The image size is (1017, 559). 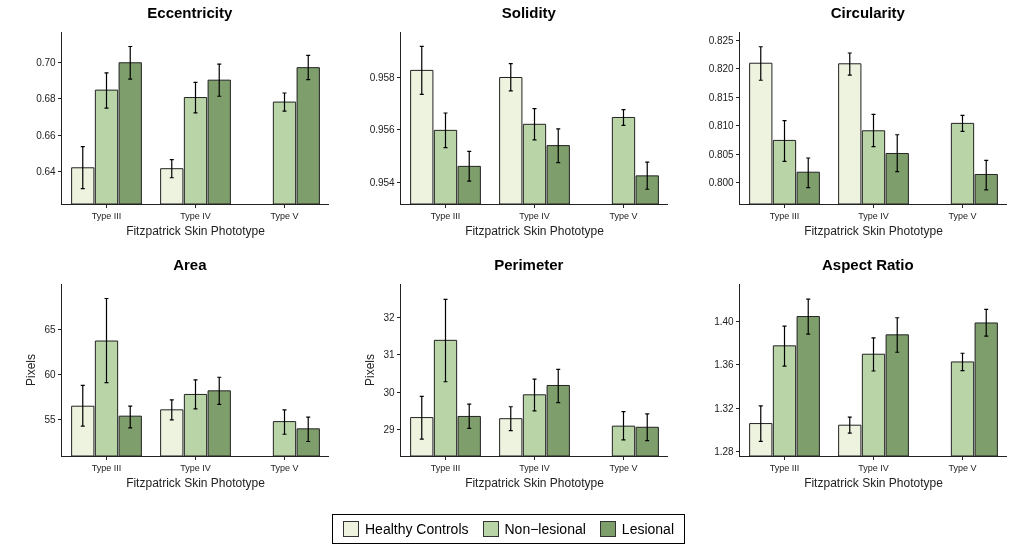 What do you see at coordinates (721, 97) in the screenshot?
I see `y-tick-label: 0.815` at bounding box center [721, 97].